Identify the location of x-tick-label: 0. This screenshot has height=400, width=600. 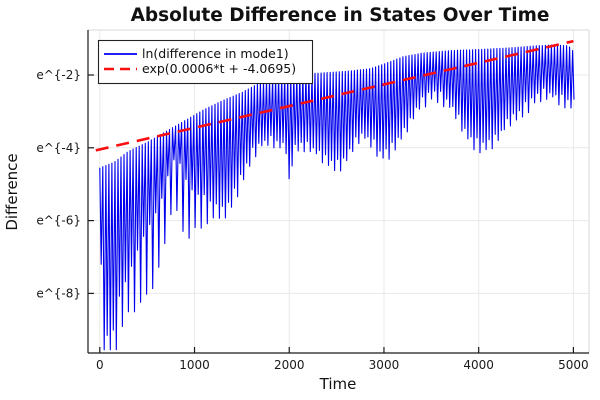
(100, 365).